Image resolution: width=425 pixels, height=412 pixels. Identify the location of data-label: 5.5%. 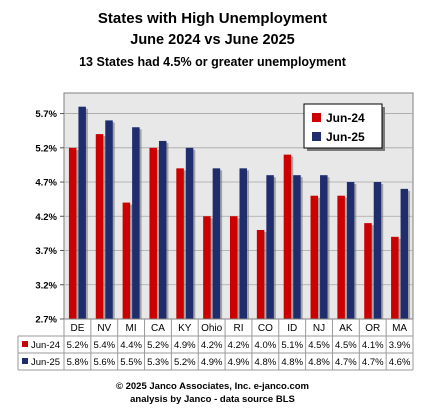
(131, 362).